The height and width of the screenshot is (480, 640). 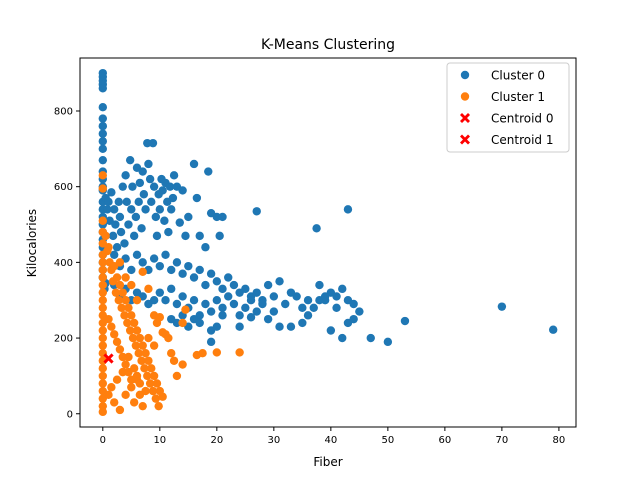 I want to click on x-tick-label: 40, so click(x=330, y=440).